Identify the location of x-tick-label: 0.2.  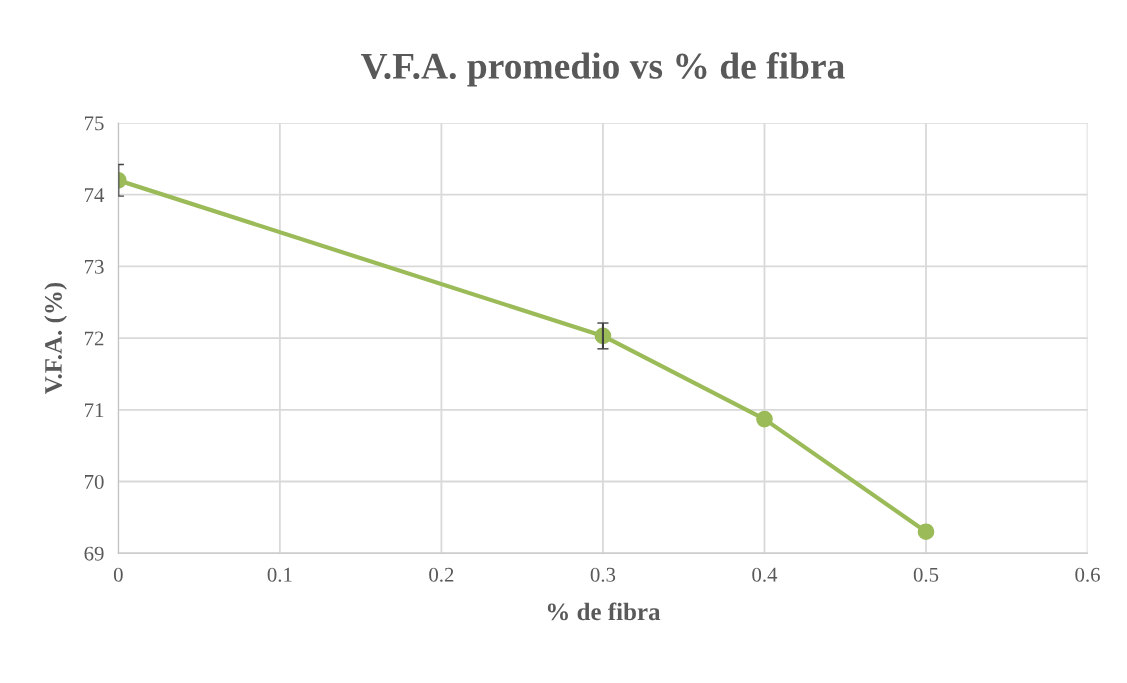
(441, 574).